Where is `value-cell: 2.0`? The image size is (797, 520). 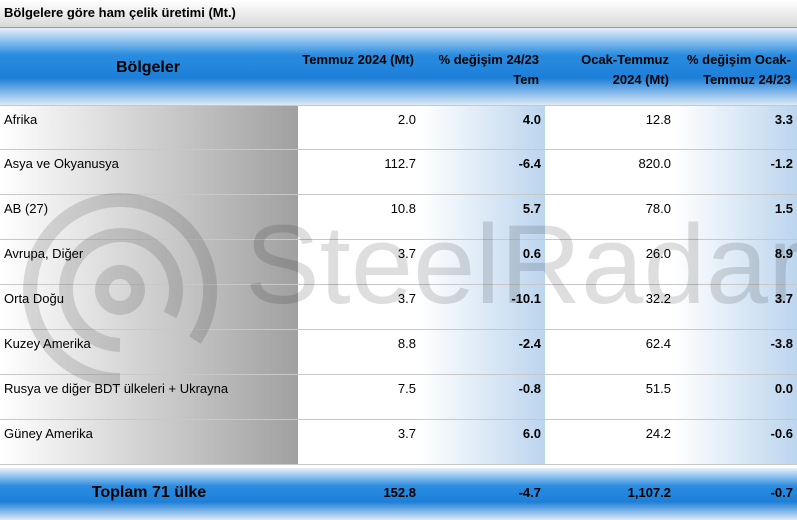 value-cell: 2.0 is located at coordinates (359, 127).